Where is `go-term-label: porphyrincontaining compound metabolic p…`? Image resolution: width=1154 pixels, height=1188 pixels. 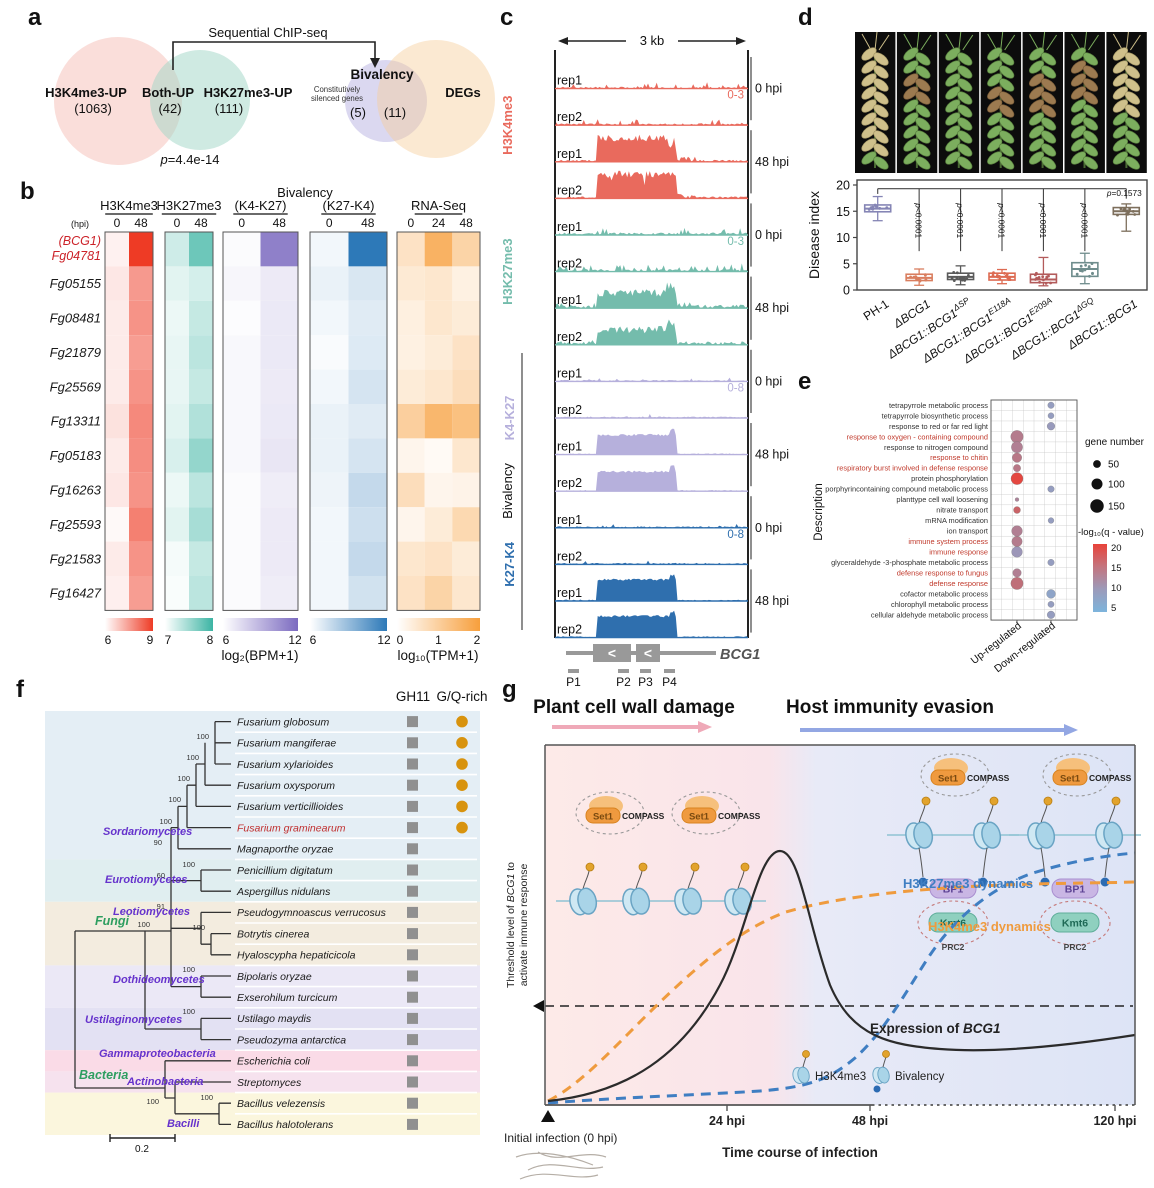 go-term-label: porphyrincontaining compound metabolic p… is located at coordinates (906, 489).